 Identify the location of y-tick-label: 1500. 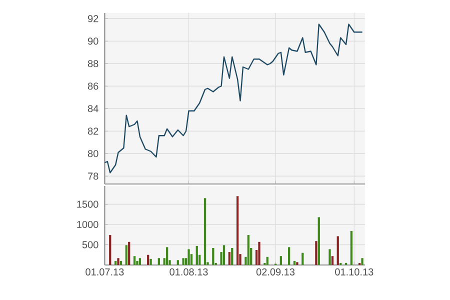
(87, 204).